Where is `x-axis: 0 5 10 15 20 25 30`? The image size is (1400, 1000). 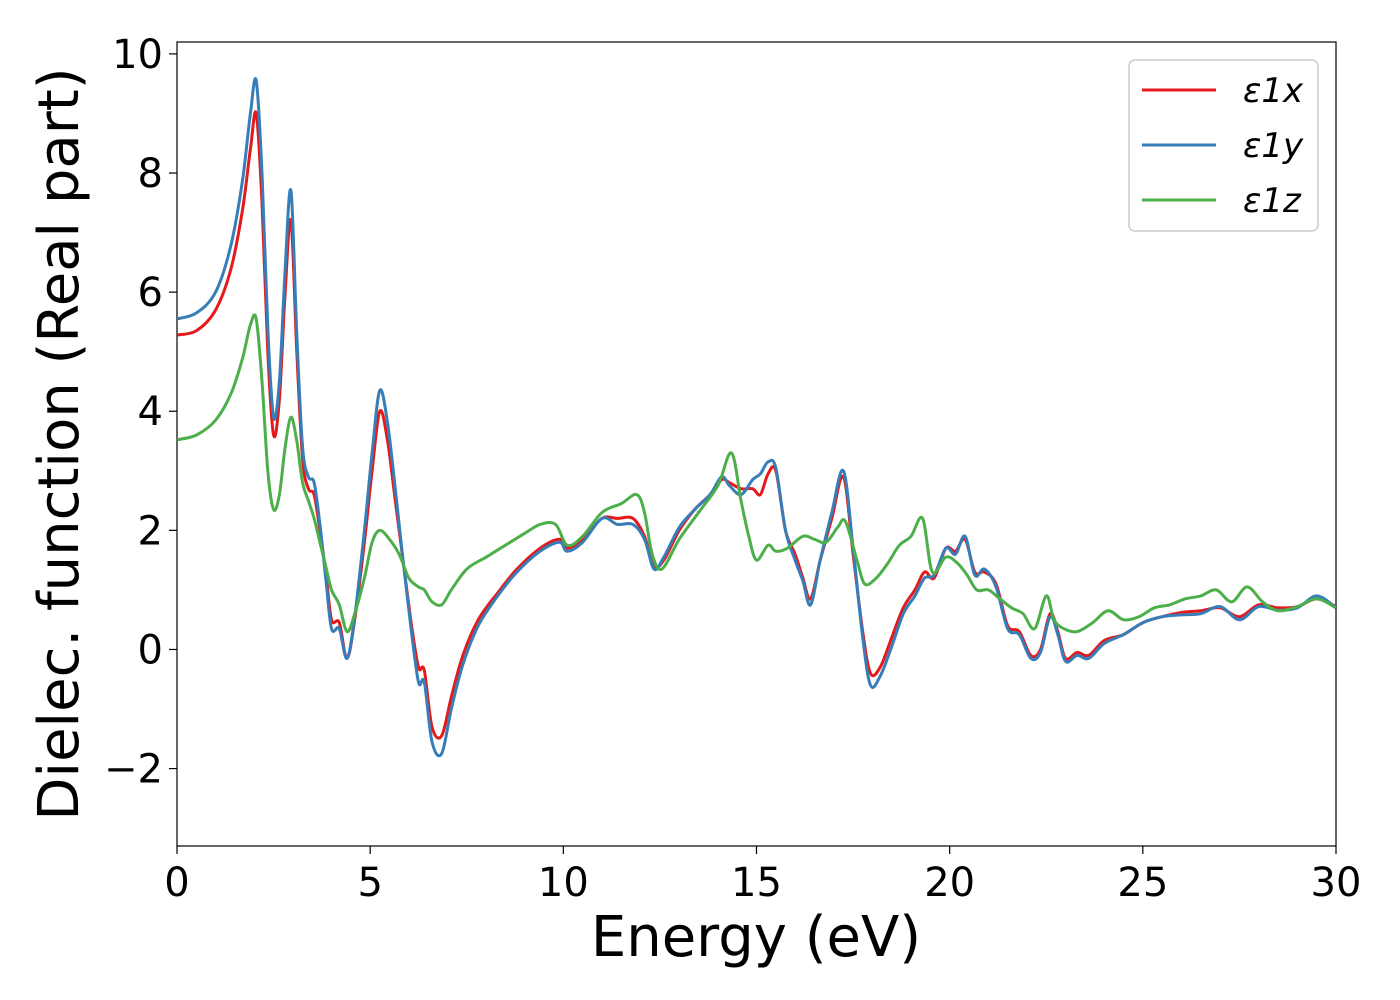 x-axis: 0 5 10 15 20 25 30 is located at coordinates (762, 876).